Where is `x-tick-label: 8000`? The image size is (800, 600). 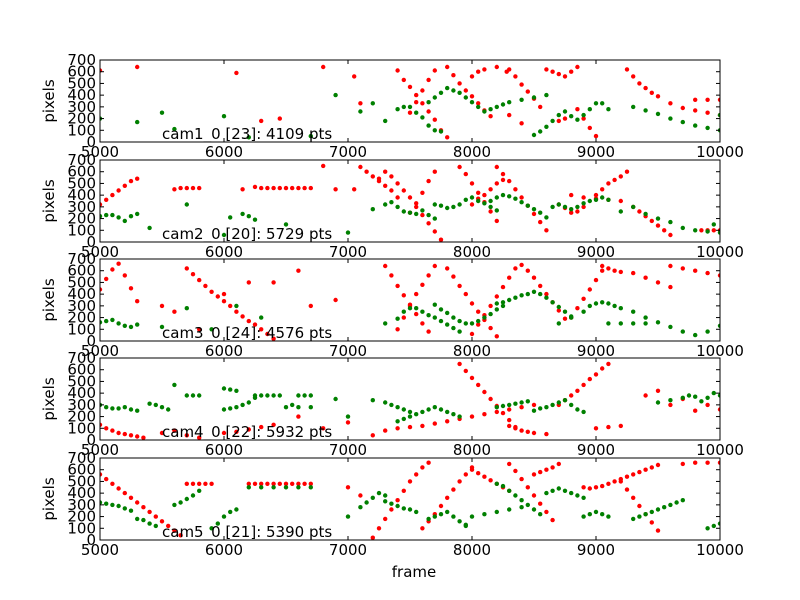 x-tick-label: 8000 is located at coordinates (472, 450).